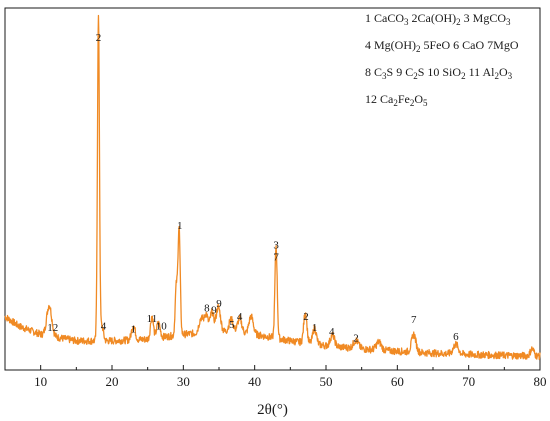 The height and width of the screenshot is (421, 550). I want to click on x-tick-label-50: 50, so click(326, 381).